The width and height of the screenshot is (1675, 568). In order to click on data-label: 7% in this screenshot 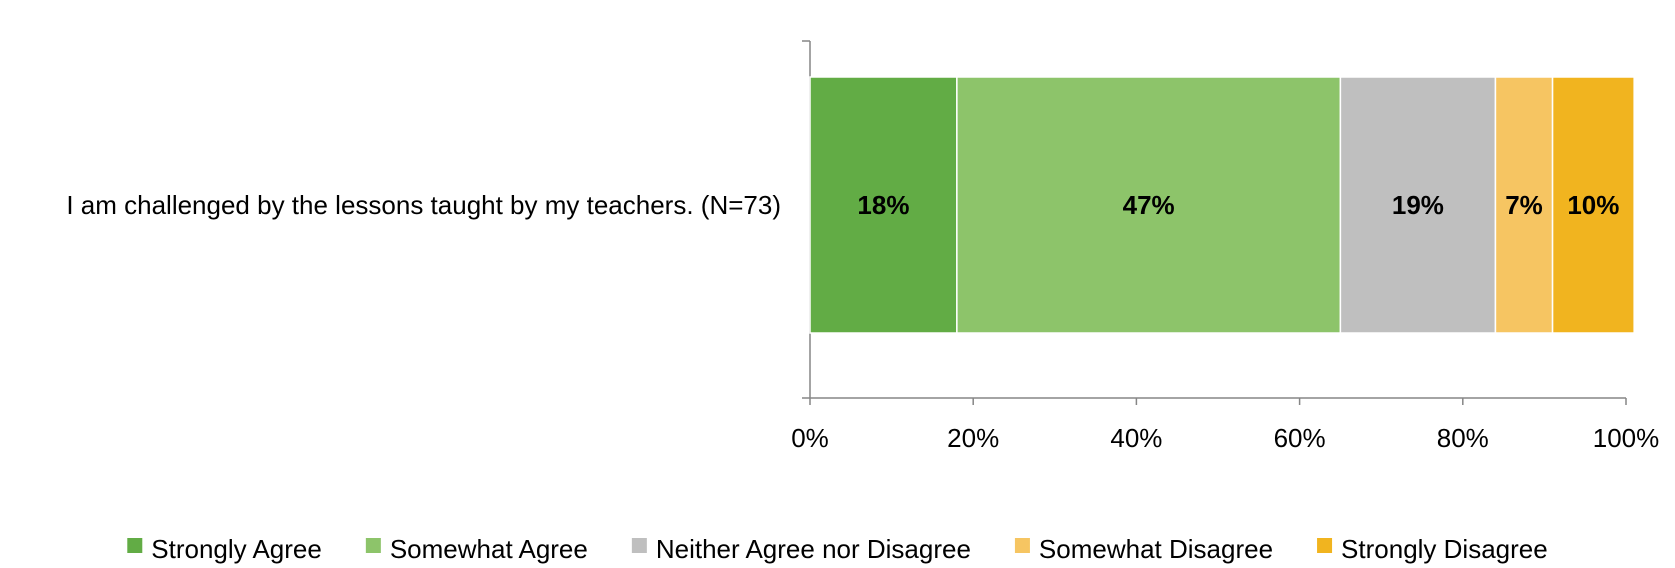, I will do `click(1524, 205)`.